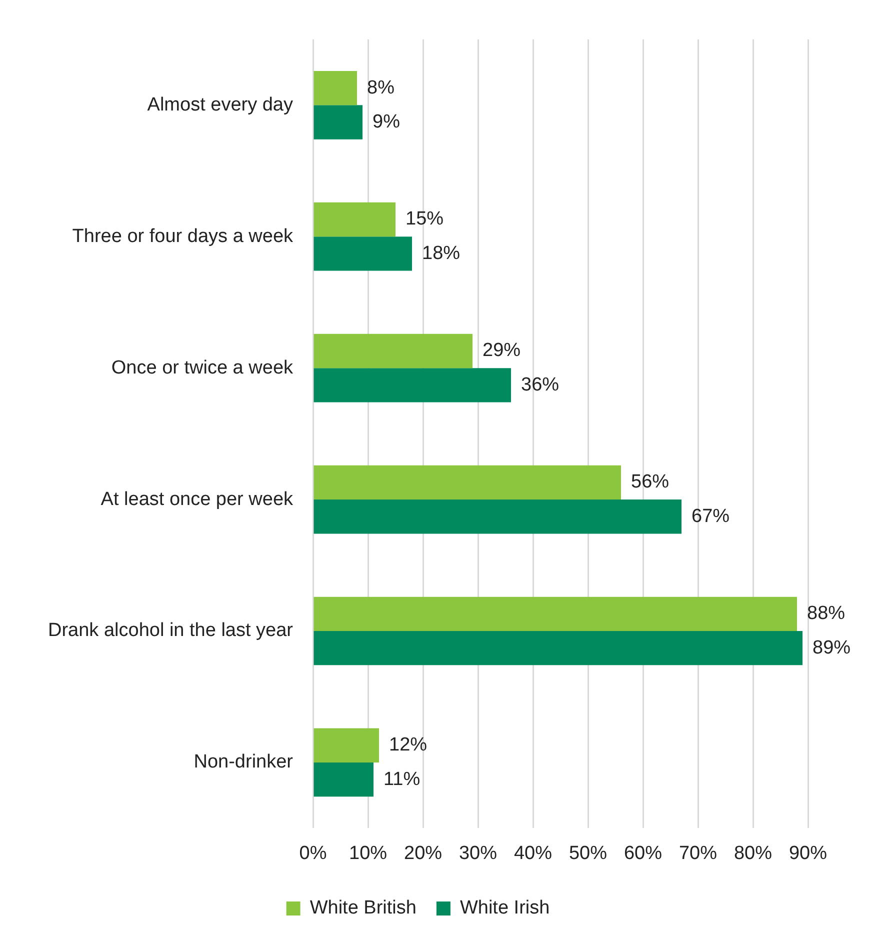 The width and height of the screenshot is (877, 949). Describe the element at coordinates (408, 745) in the screenshot. I see `data-label: 12%` at that location.